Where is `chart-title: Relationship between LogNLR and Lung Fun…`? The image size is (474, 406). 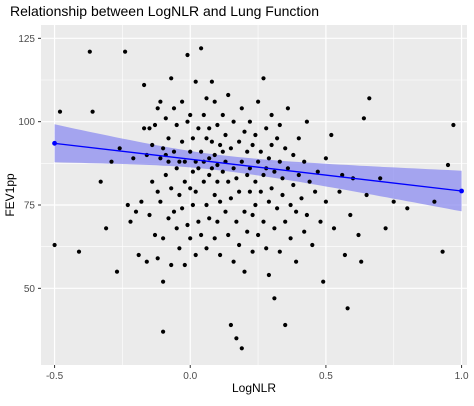 chart-title: Relationship between LogNLR and Lung Fun… is located at coordinates (164, 11).